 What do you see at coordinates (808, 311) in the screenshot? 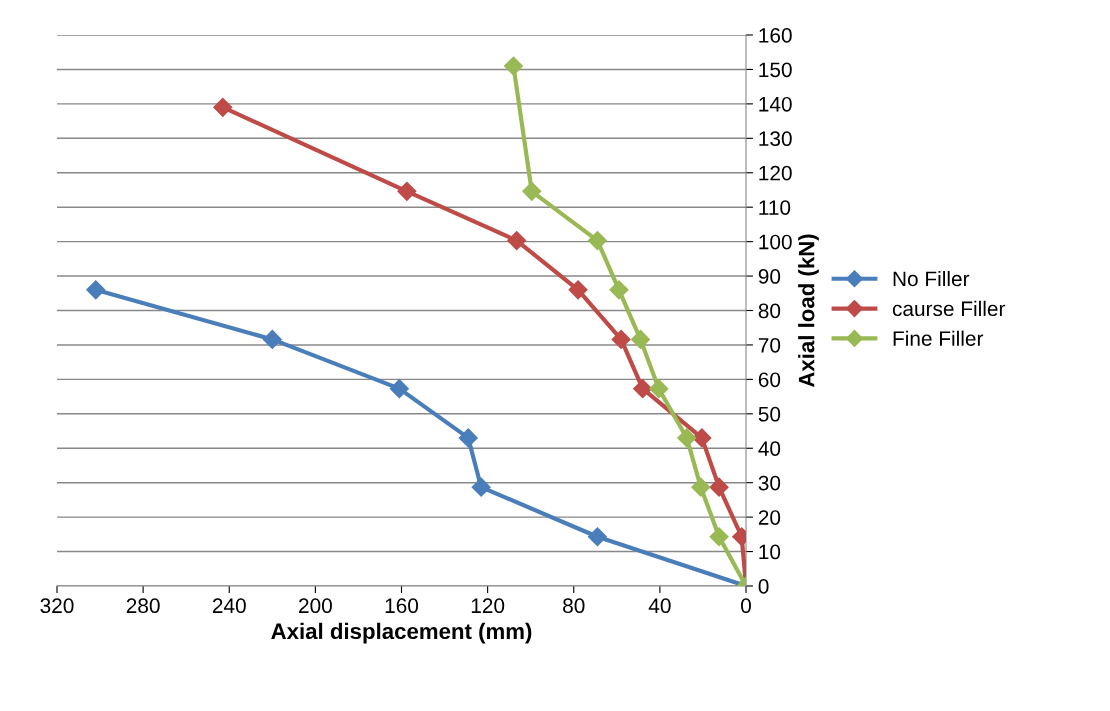
I see `y-axis-title: Axial load (kN)` at bounding box center [808, 311].